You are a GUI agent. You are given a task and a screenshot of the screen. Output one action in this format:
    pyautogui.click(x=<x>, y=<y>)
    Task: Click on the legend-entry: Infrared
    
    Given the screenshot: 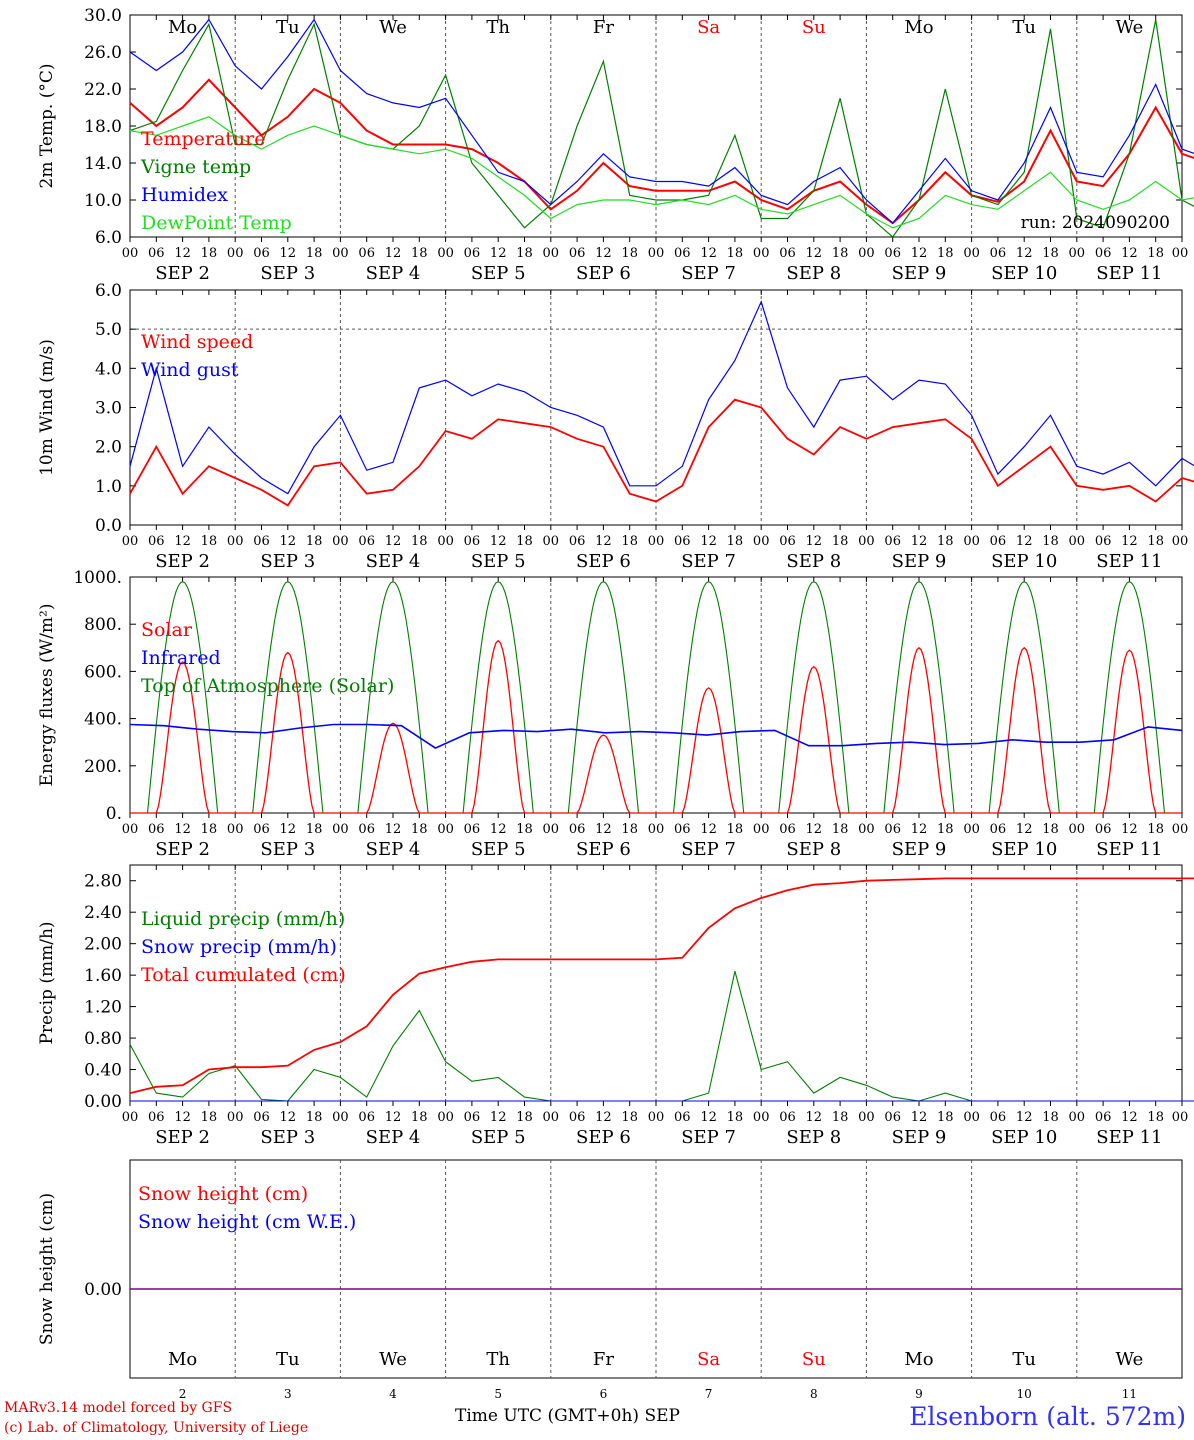 What is the action you would take?
    pyautogui.click(x=181, y=658)
    